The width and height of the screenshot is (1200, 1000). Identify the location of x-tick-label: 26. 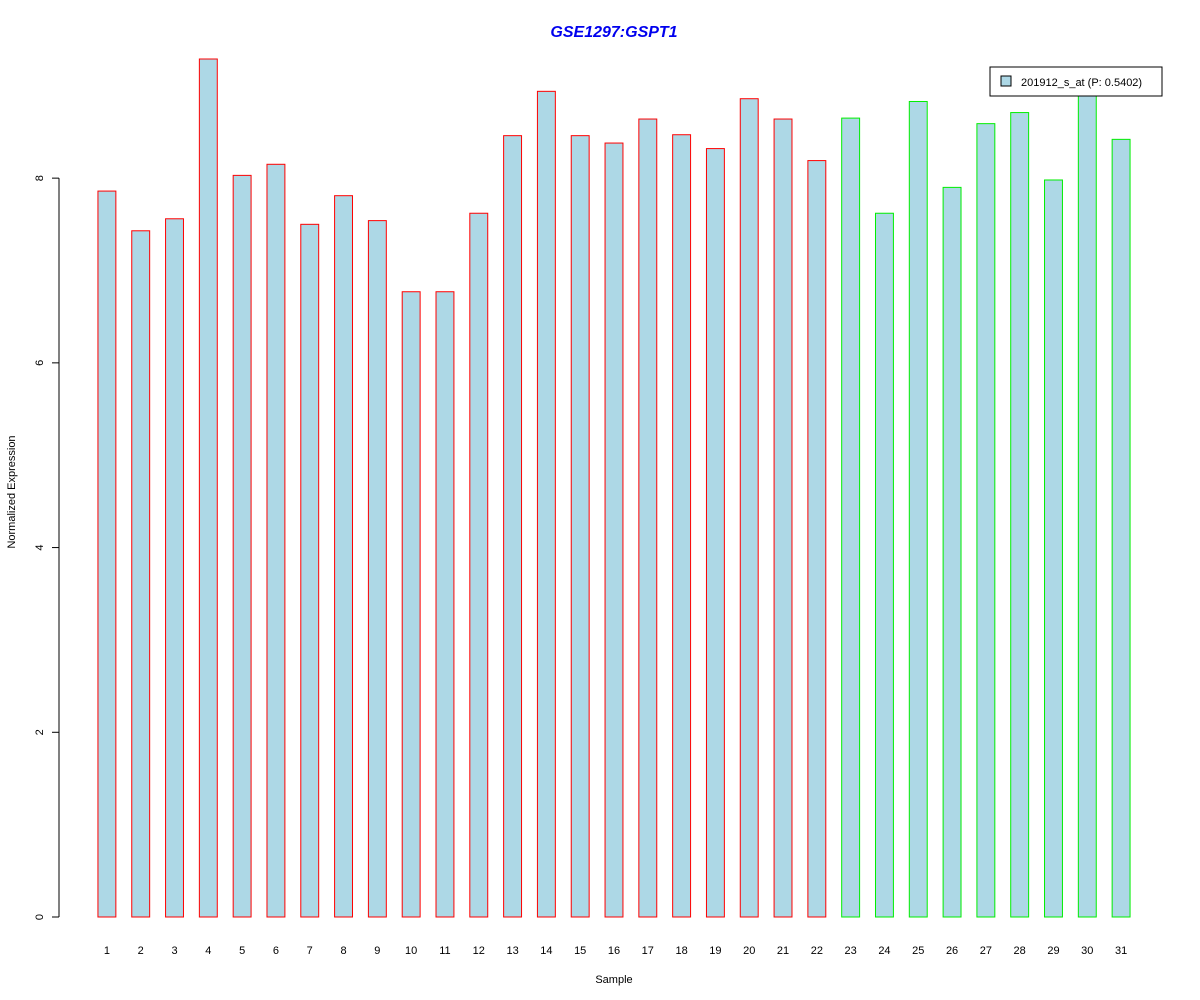
(952, 951).